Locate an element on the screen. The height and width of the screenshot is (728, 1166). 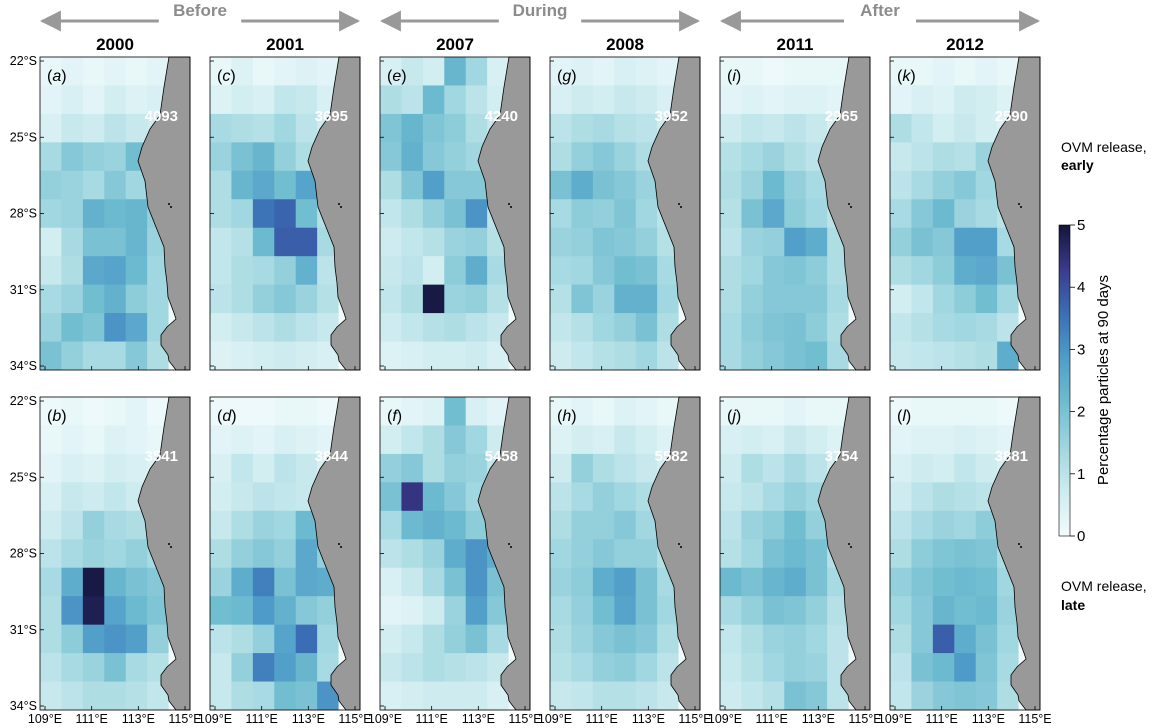
row-label-late-line2: late is located at coordinates (1073, 605).